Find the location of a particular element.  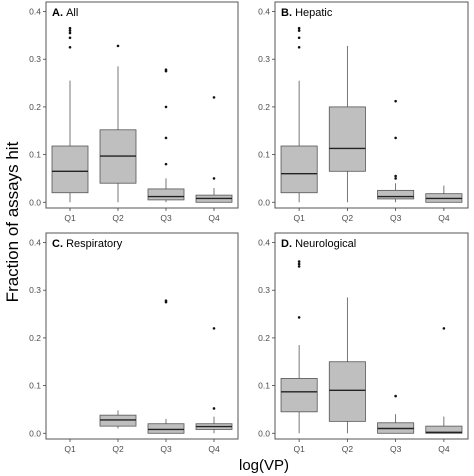

panel-title-text: Respiratory is located at coordinates (94, 244).